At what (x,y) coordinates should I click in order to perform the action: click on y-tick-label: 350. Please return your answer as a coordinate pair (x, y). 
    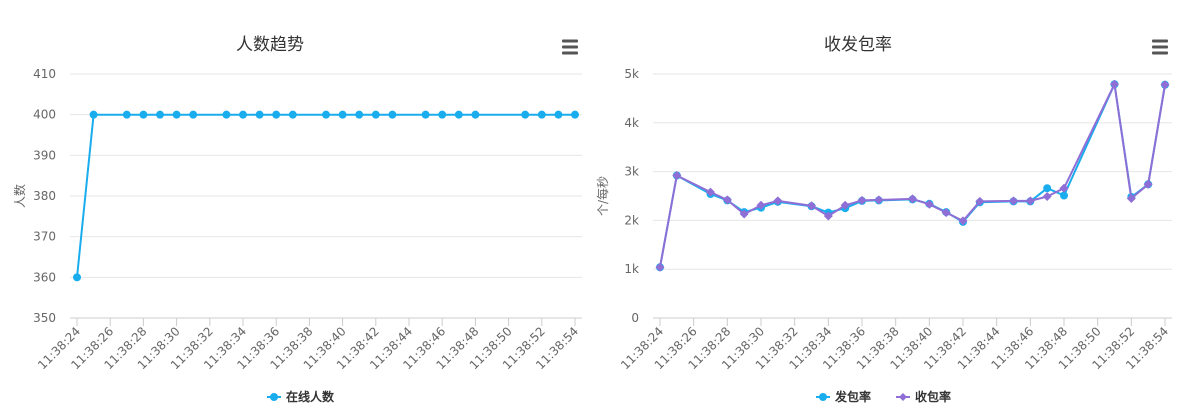
    Looking at the image, I should click on (44, 318).